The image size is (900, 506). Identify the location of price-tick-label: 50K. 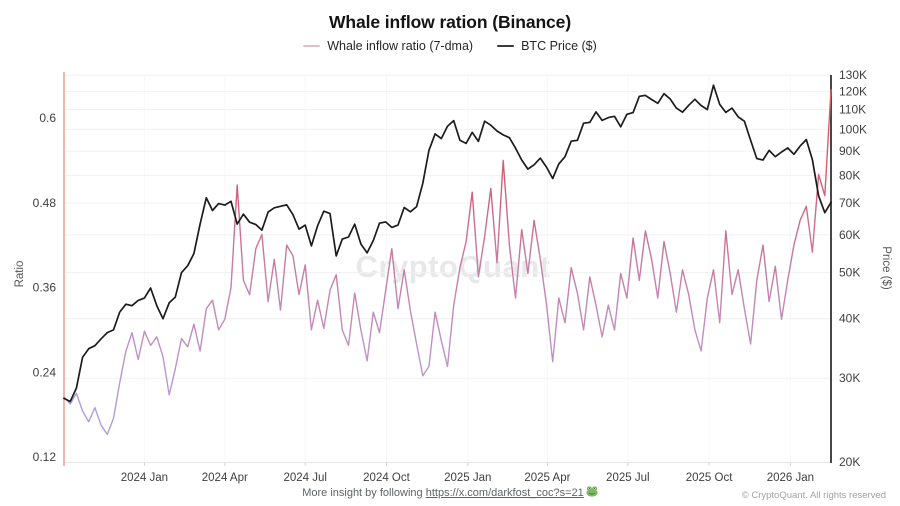
(849, 273).